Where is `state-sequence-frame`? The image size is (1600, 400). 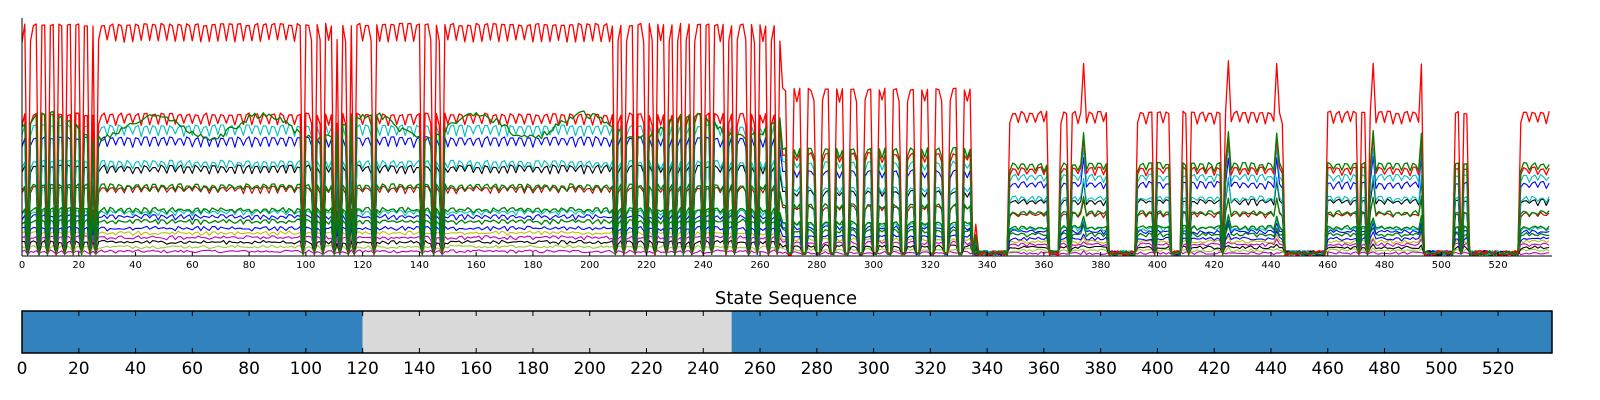
state-sequence-frame is located at coordinates (787, 332).